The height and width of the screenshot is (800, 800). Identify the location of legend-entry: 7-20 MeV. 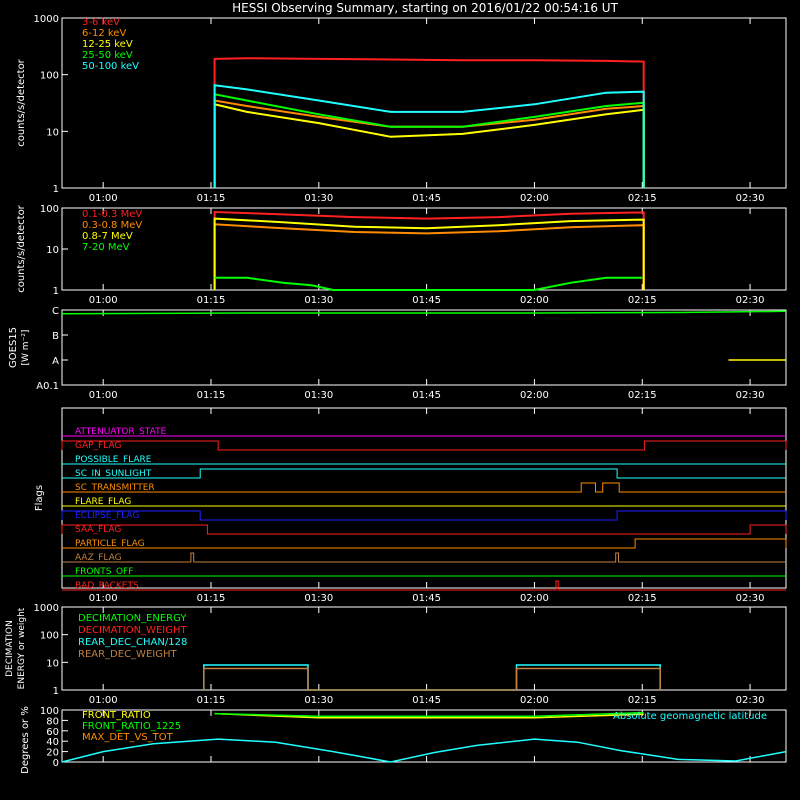
(106, 247).